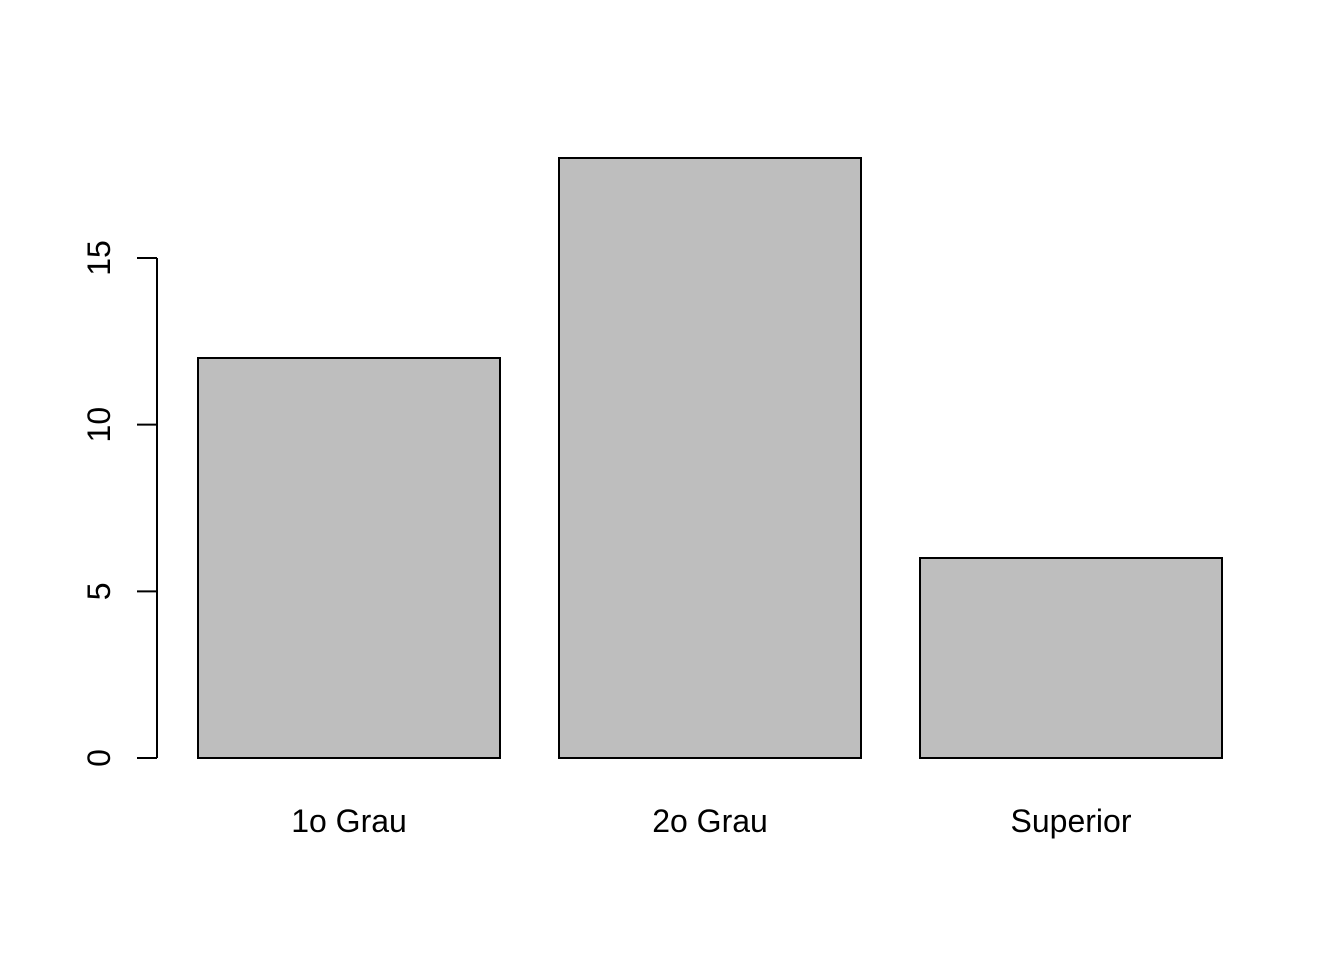  What do you see at coordinates (99, 258) in the screenshot?
I see `y-tick-label: 15` at bounding box center [99, 258].